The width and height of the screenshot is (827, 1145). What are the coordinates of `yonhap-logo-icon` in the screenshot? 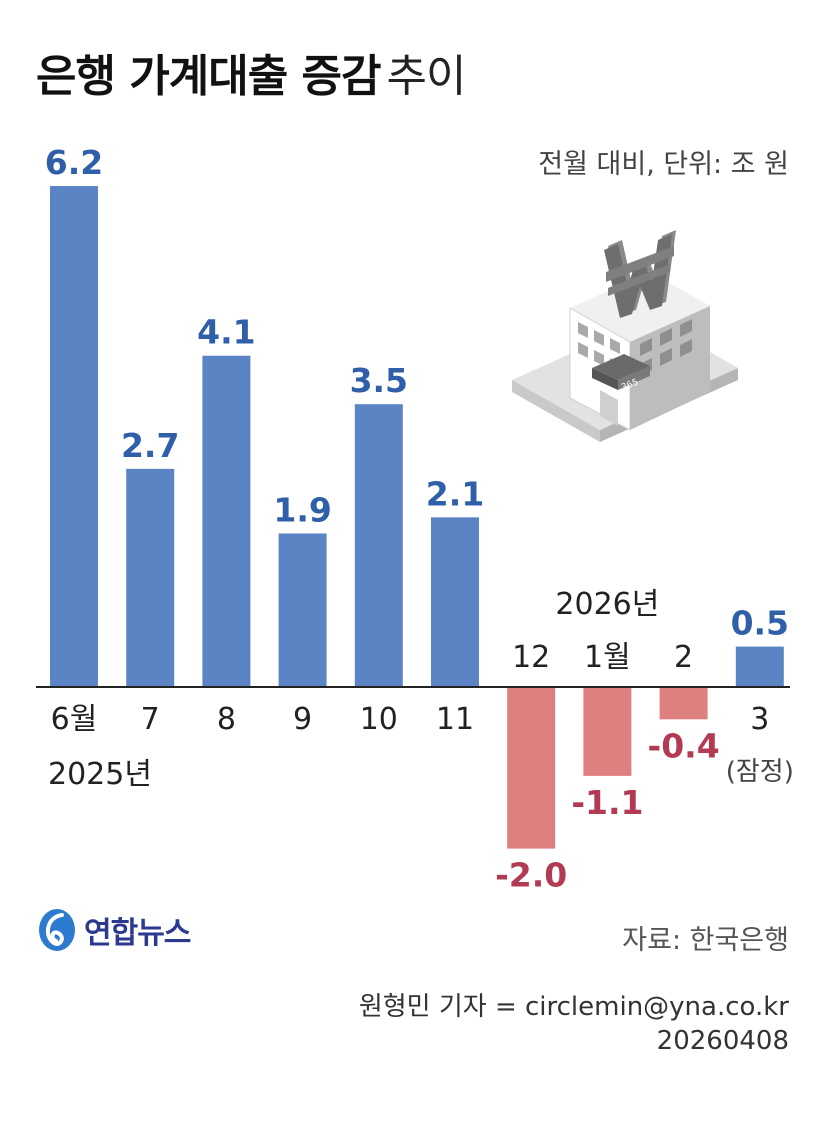 It's located at (57, 930).